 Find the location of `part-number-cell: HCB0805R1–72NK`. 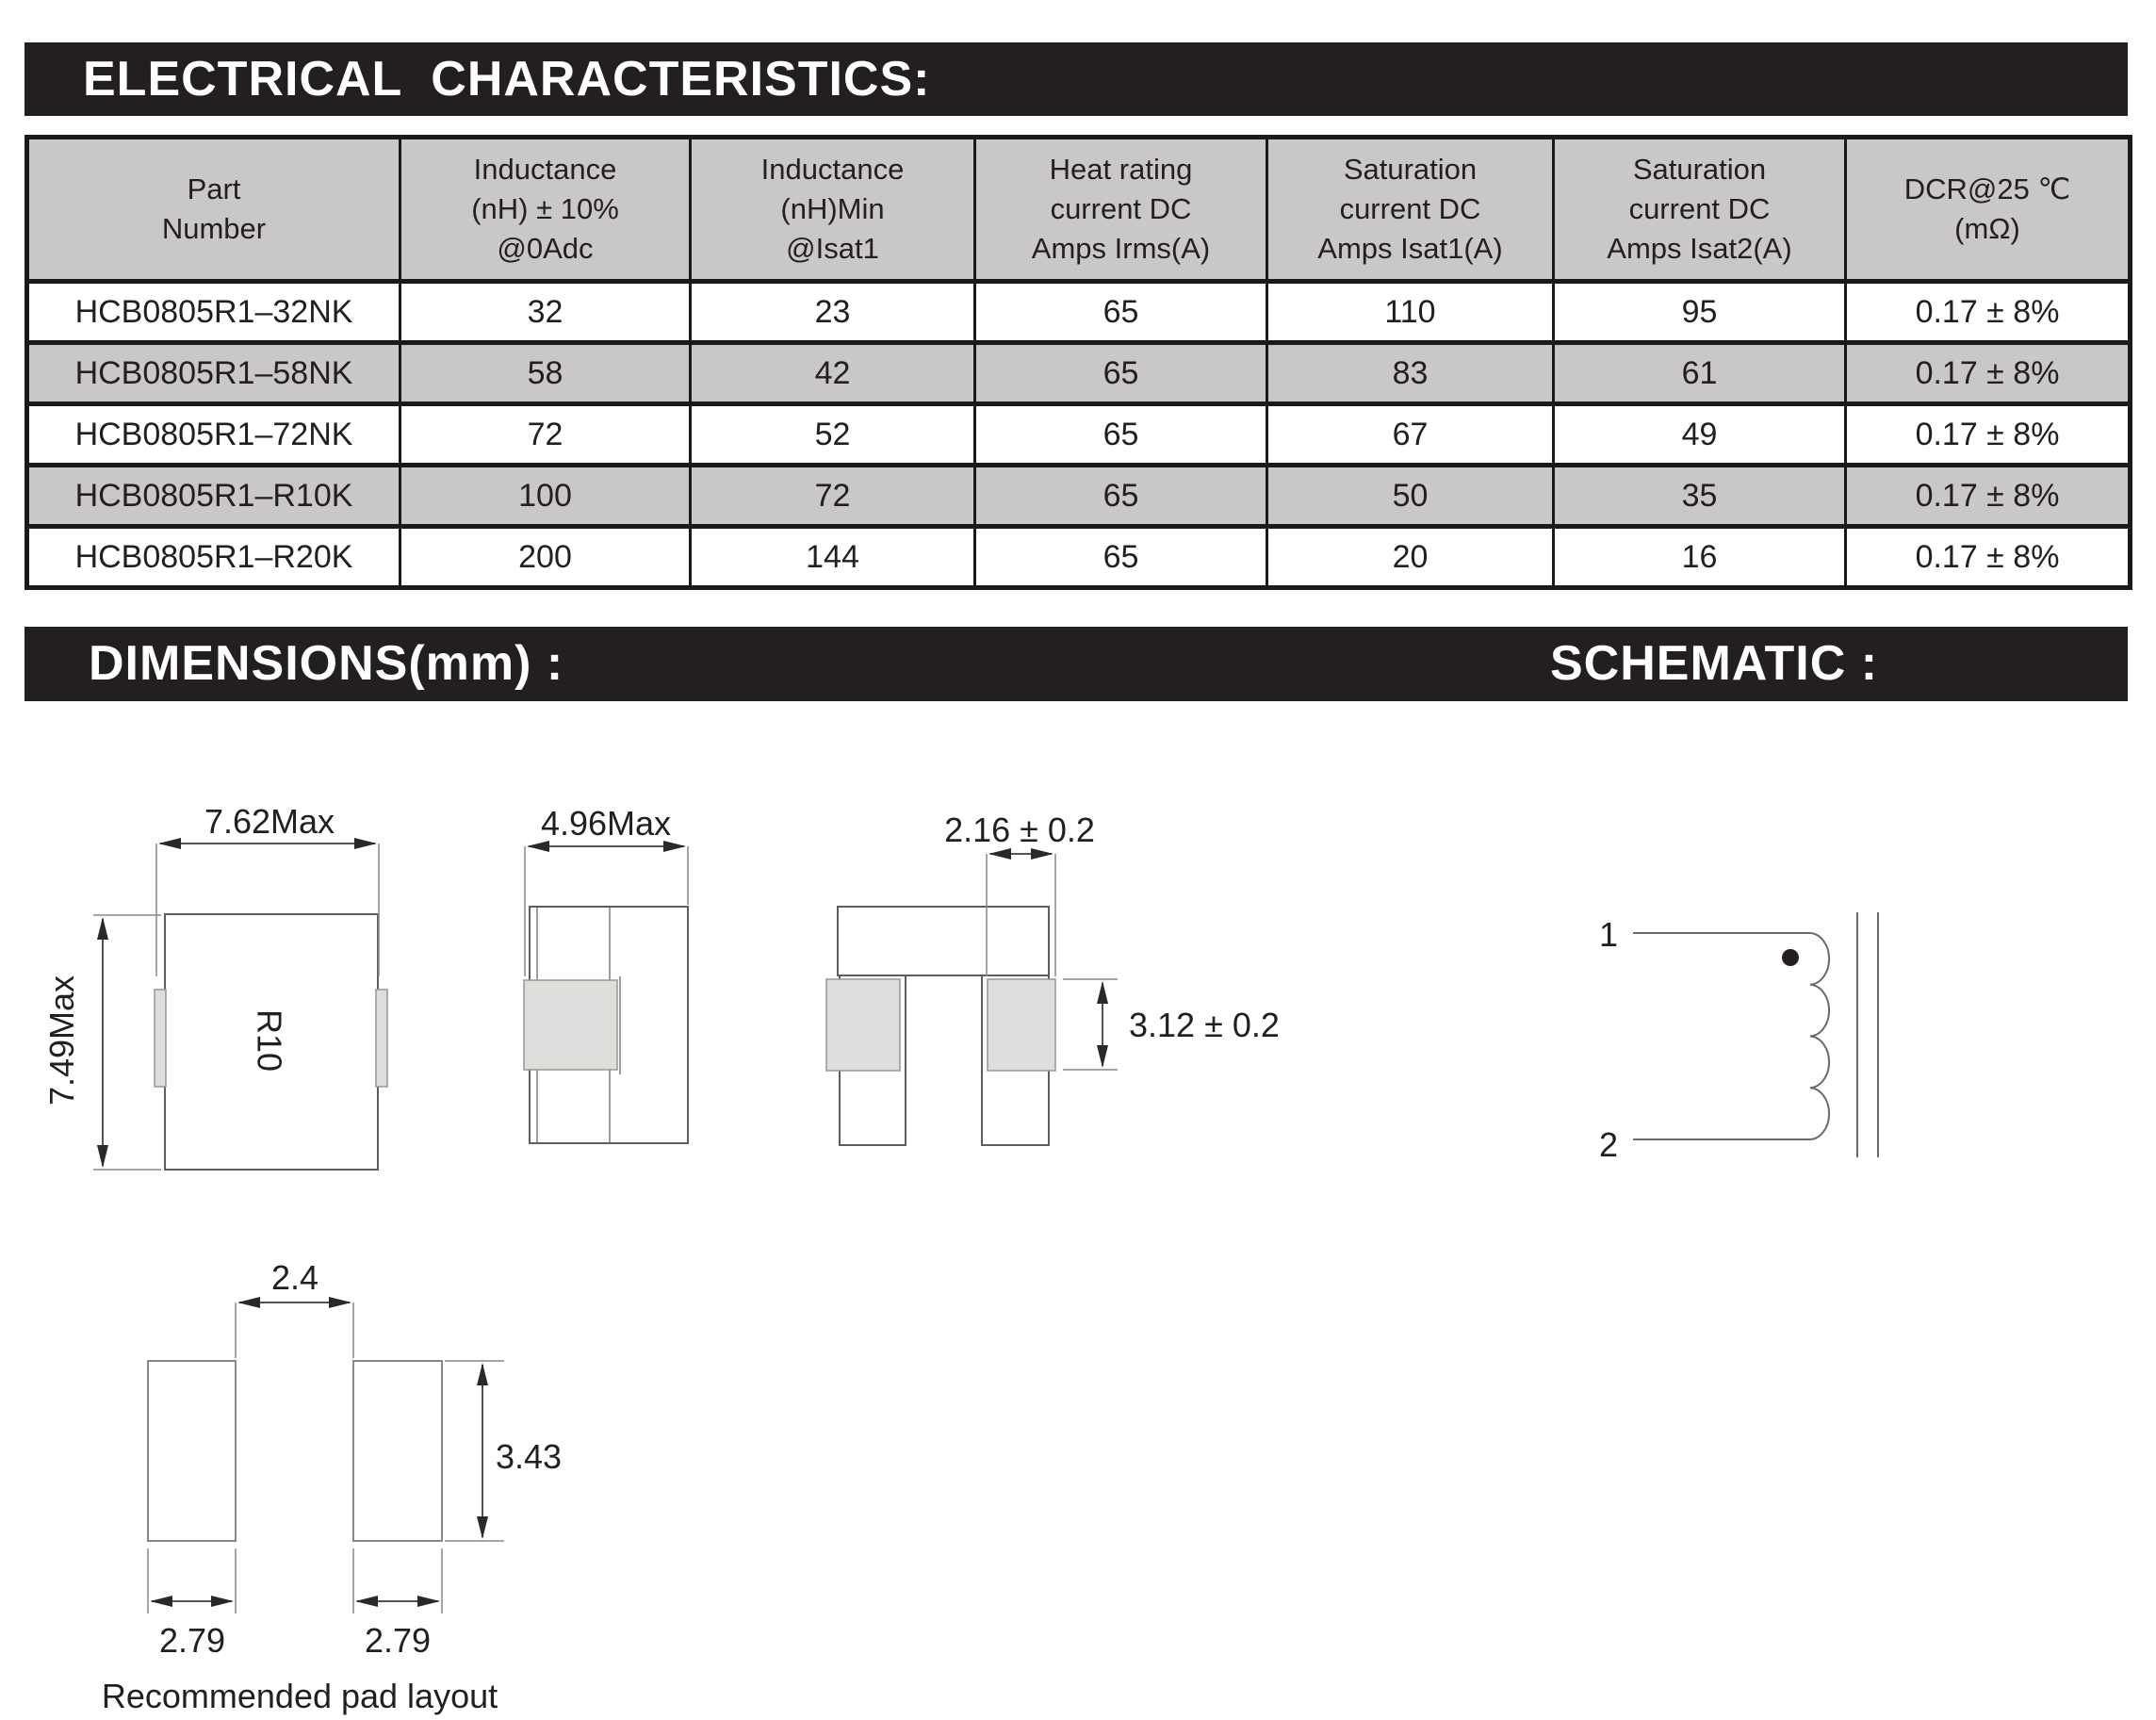

part-number-cell: HCB0805R1–72NK is located at coordinates (213, 434).